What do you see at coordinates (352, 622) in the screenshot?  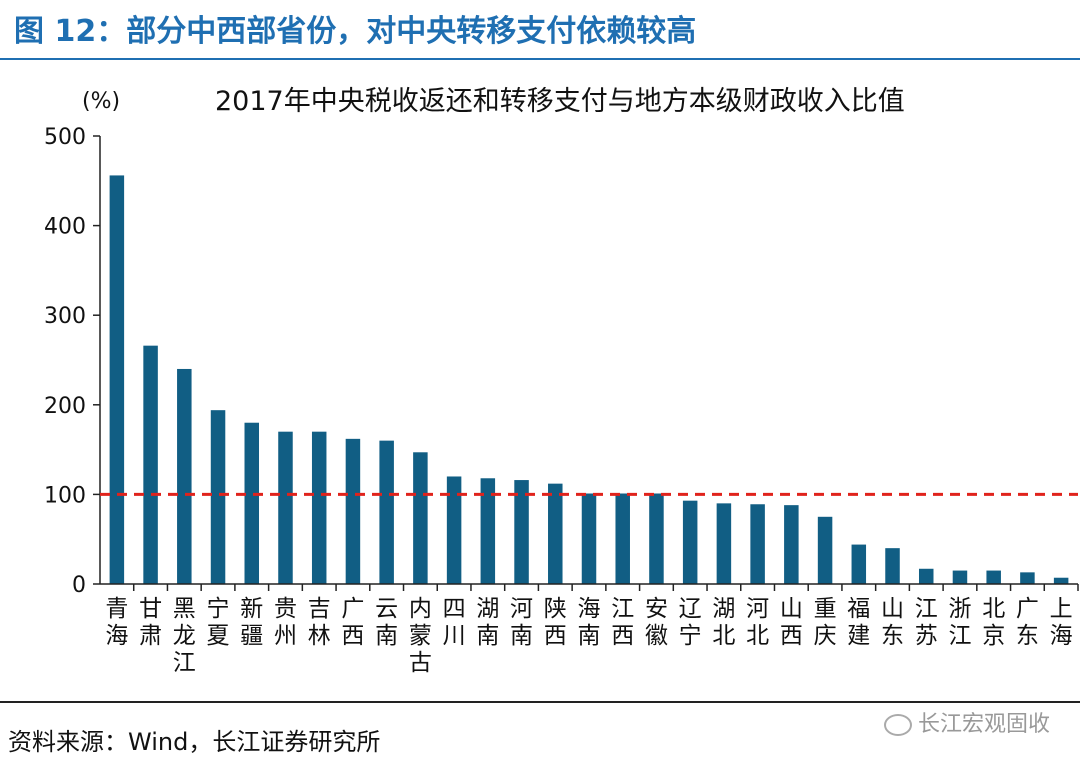 I see `x-tick-label: 广西` at bounding box center [352, 622].